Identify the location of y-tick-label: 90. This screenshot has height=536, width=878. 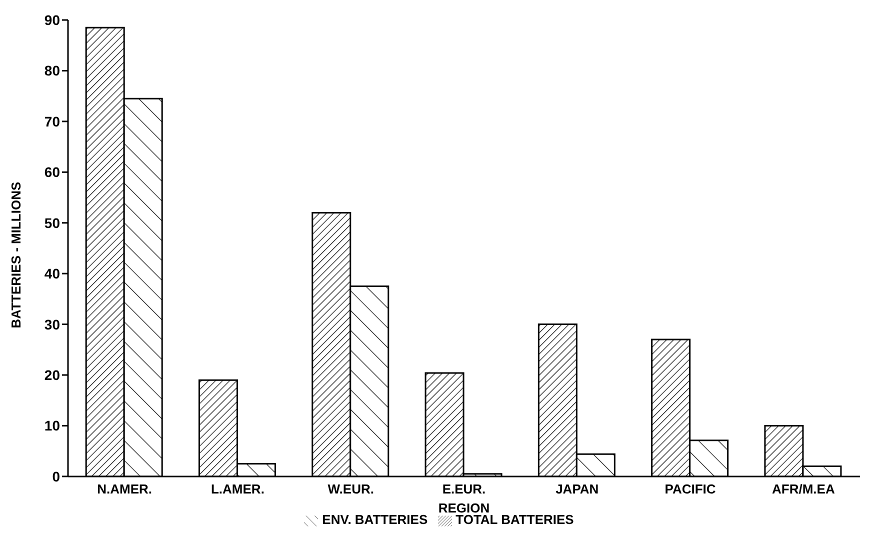
(52, 20).